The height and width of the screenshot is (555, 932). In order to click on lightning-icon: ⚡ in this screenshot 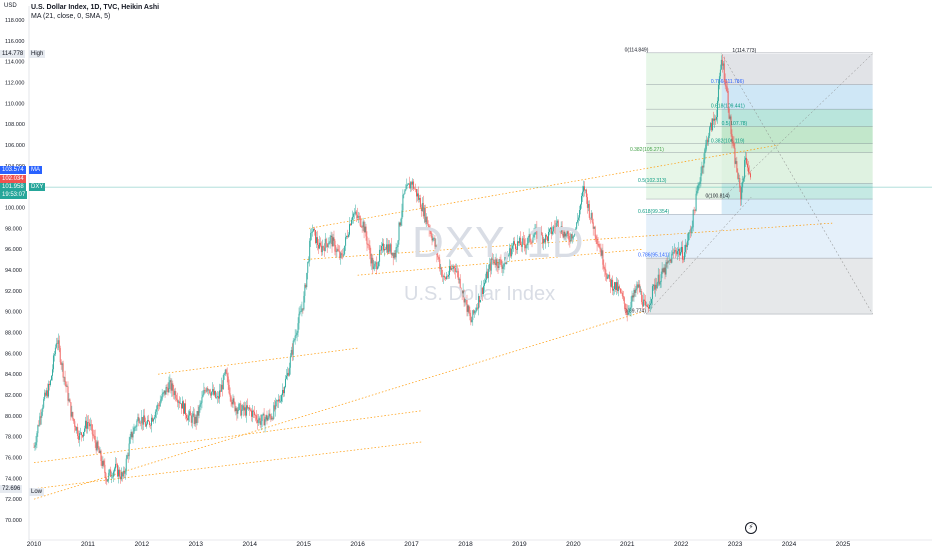, I will do `click(751, 528)`.